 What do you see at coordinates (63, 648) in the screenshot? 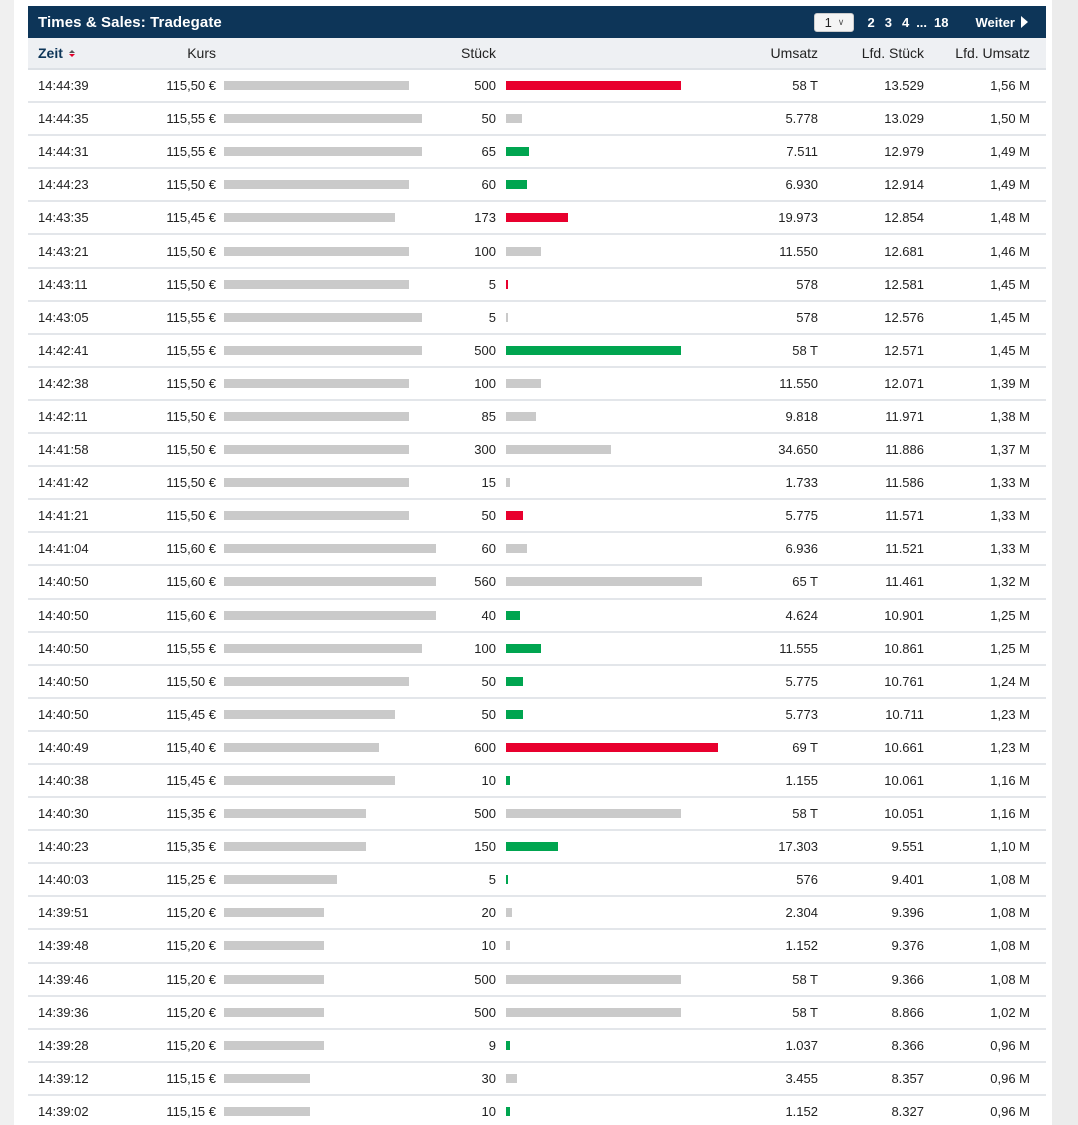
I see `trade-time: 14:40:50` at bounding box center [63, 648].